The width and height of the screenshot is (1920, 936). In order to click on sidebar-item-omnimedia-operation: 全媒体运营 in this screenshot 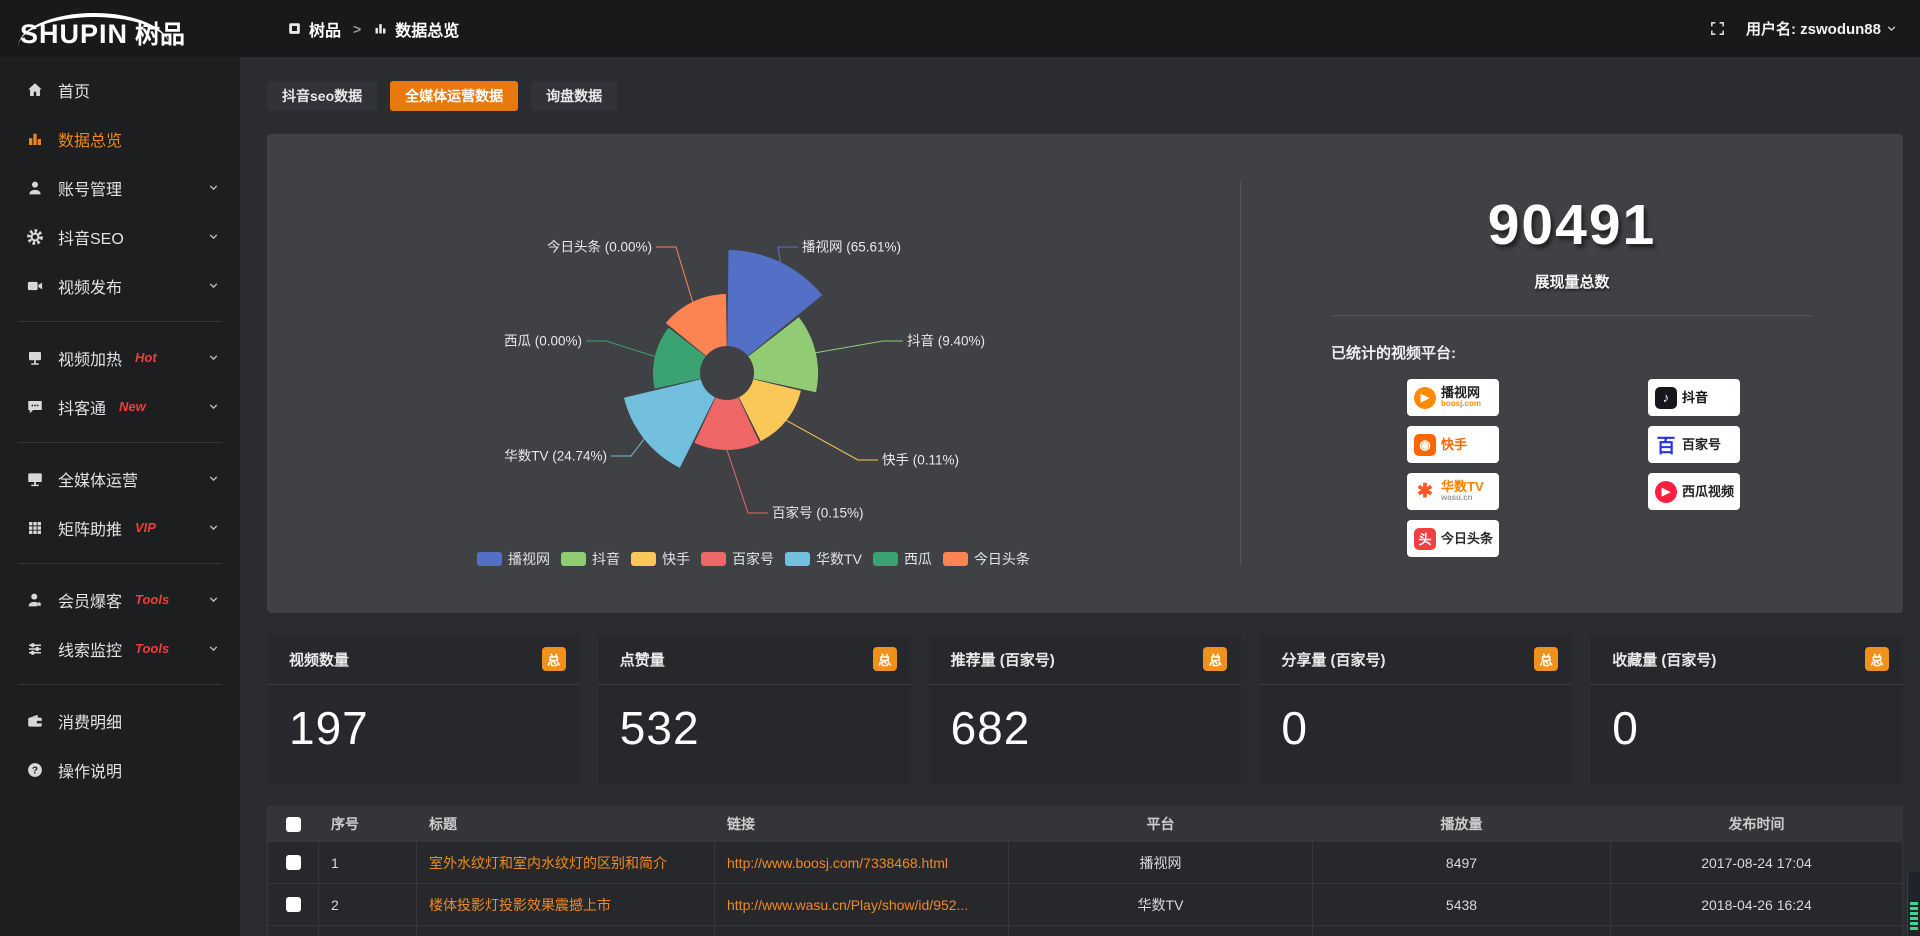, I will do `click(120, 478)`.